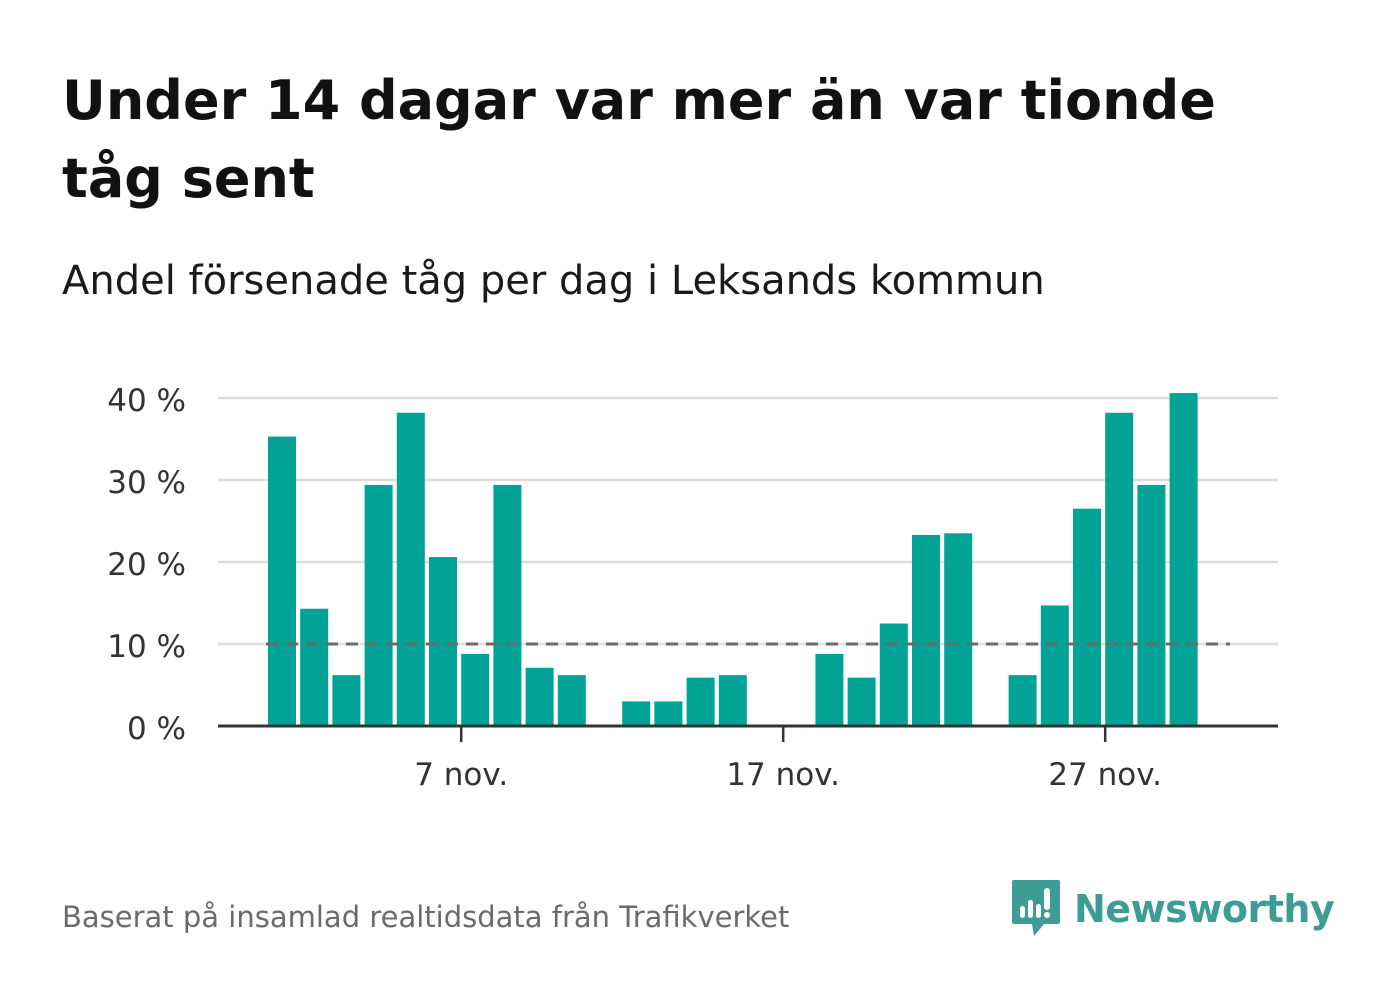 The height and width of the screenshot is (999, 1382). I want to click on y-tick-label: 0 %, so click(156, 729).